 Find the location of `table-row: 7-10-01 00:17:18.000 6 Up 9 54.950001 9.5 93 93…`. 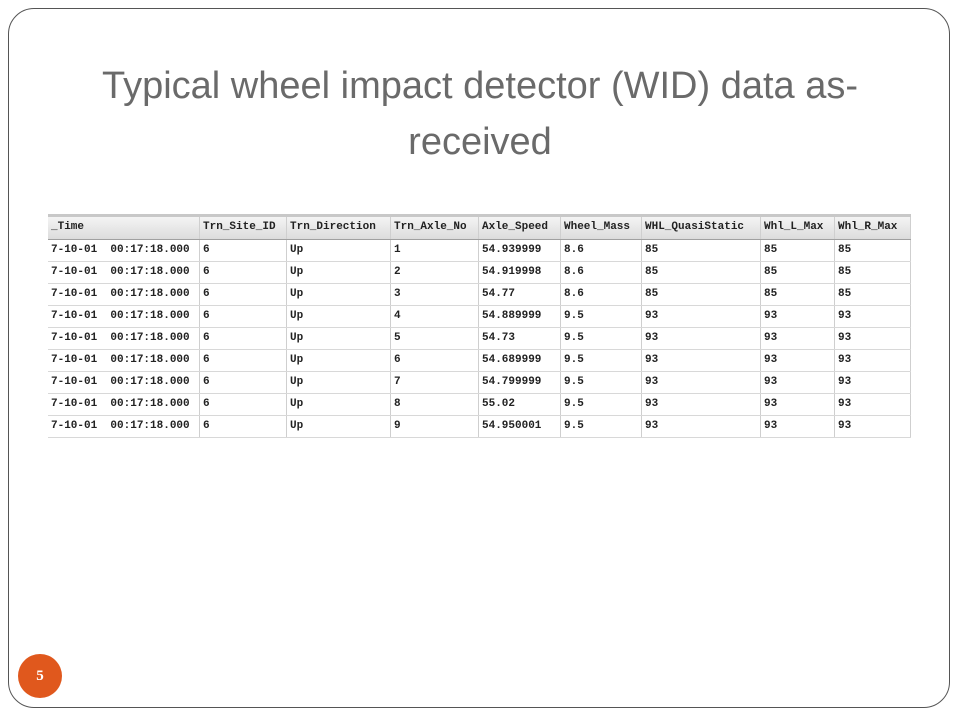

table-row: 7-10-01 00:17:18.000 6 Up 9 54.950001 9.5 93 93… is located at coordinates (479, 427).